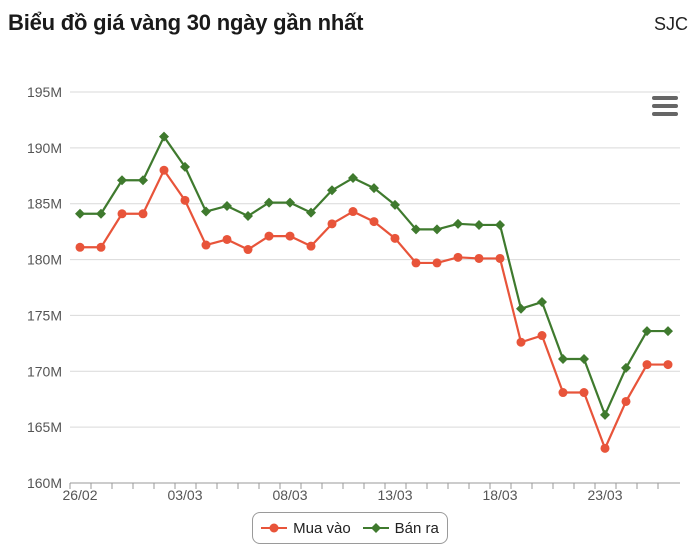 The height and width of the screenshot is (558, 700). Describe the element at coordinates (79, 495) in the screenshot. I see `x-tick-label: 26/02` at that location.